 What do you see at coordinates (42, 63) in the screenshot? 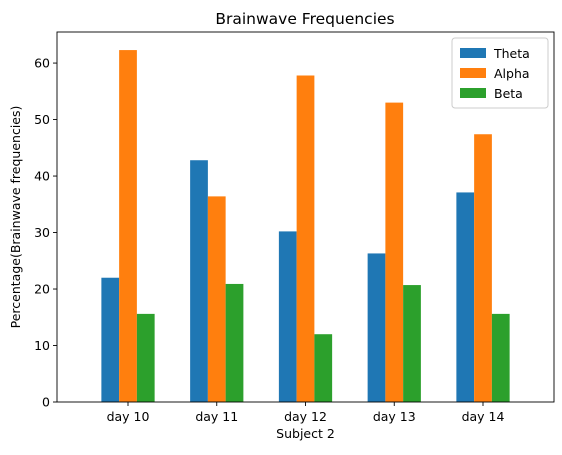
I see `y-tick-label: 60` at bounding box center [42, 63].